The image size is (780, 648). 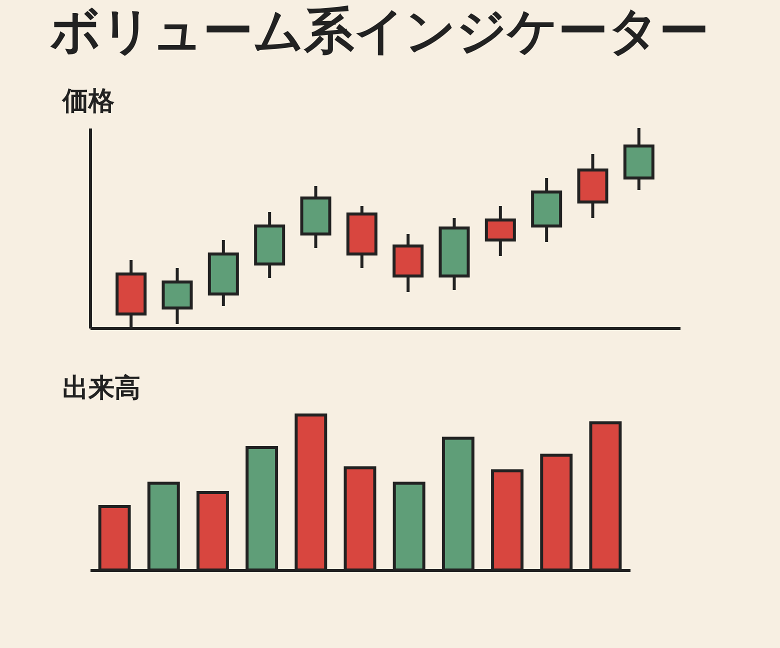 What do you see at coordinates (379, 31) in the screenshot?
I see `chart-title: ボリューム系インジケーター` at bounding box center [379, 31].